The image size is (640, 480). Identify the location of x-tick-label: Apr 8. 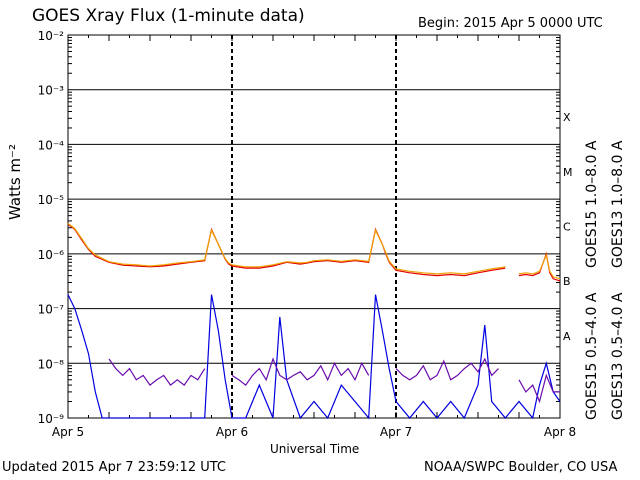
(560, 432).